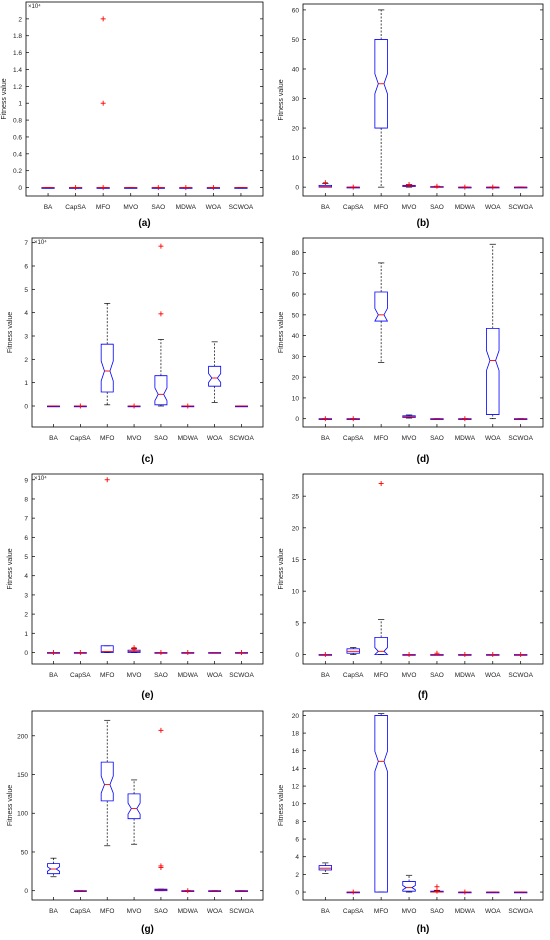 The image size is (550, 940). Describe the element at coordinates (26, 576) in the screenshot. I see `y-tick-label: 4` at that location.